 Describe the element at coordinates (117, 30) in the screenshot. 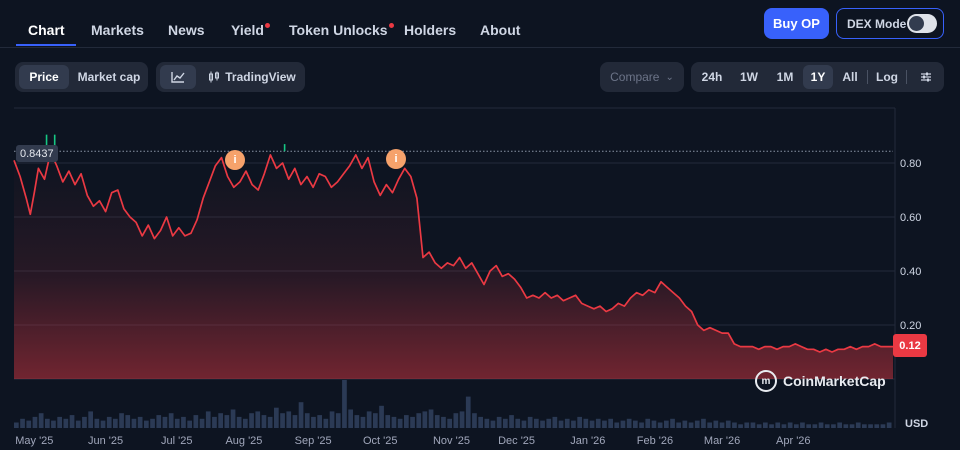

I see `tab-markets: Markets` at that location.